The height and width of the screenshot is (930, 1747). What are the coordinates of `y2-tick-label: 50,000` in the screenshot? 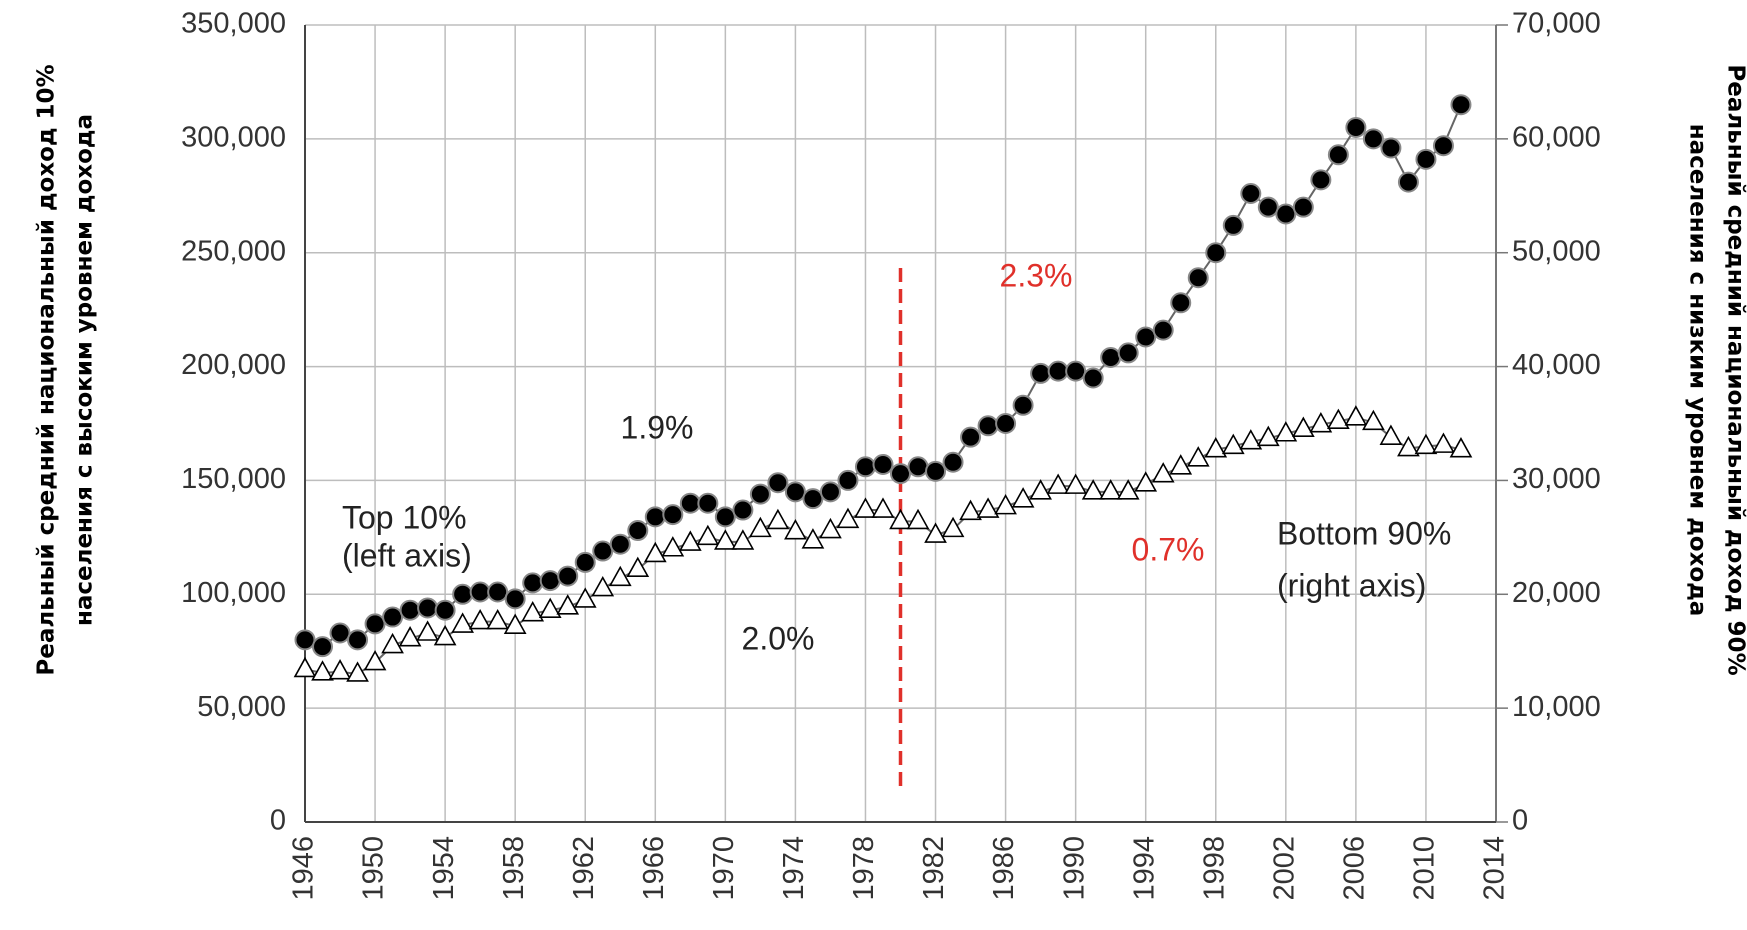 It's located at (1556, 251).